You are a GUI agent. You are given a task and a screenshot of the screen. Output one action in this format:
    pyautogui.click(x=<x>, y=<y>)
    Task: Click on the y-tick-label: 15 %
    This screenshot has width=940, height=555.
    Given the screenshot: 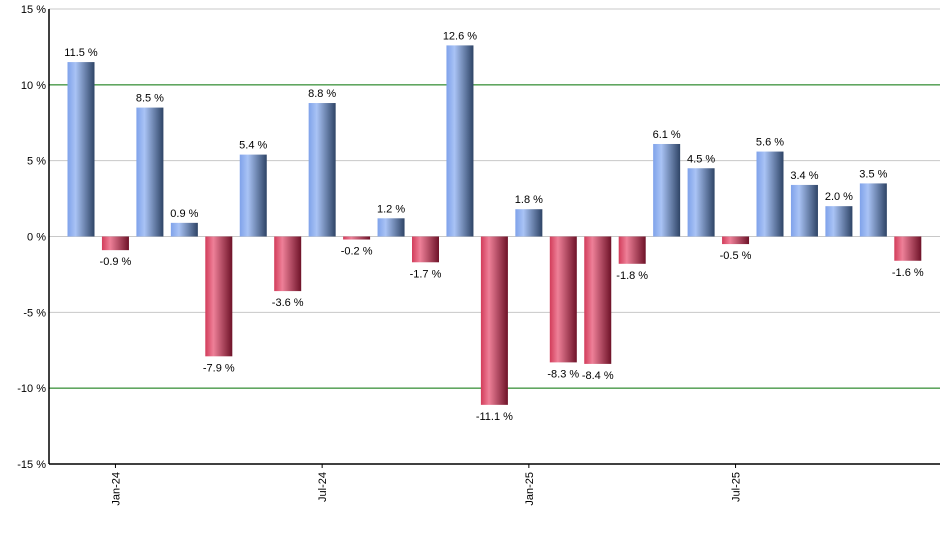 What is the action you would take?
    pyautogui.click(x=33, y=10)
    